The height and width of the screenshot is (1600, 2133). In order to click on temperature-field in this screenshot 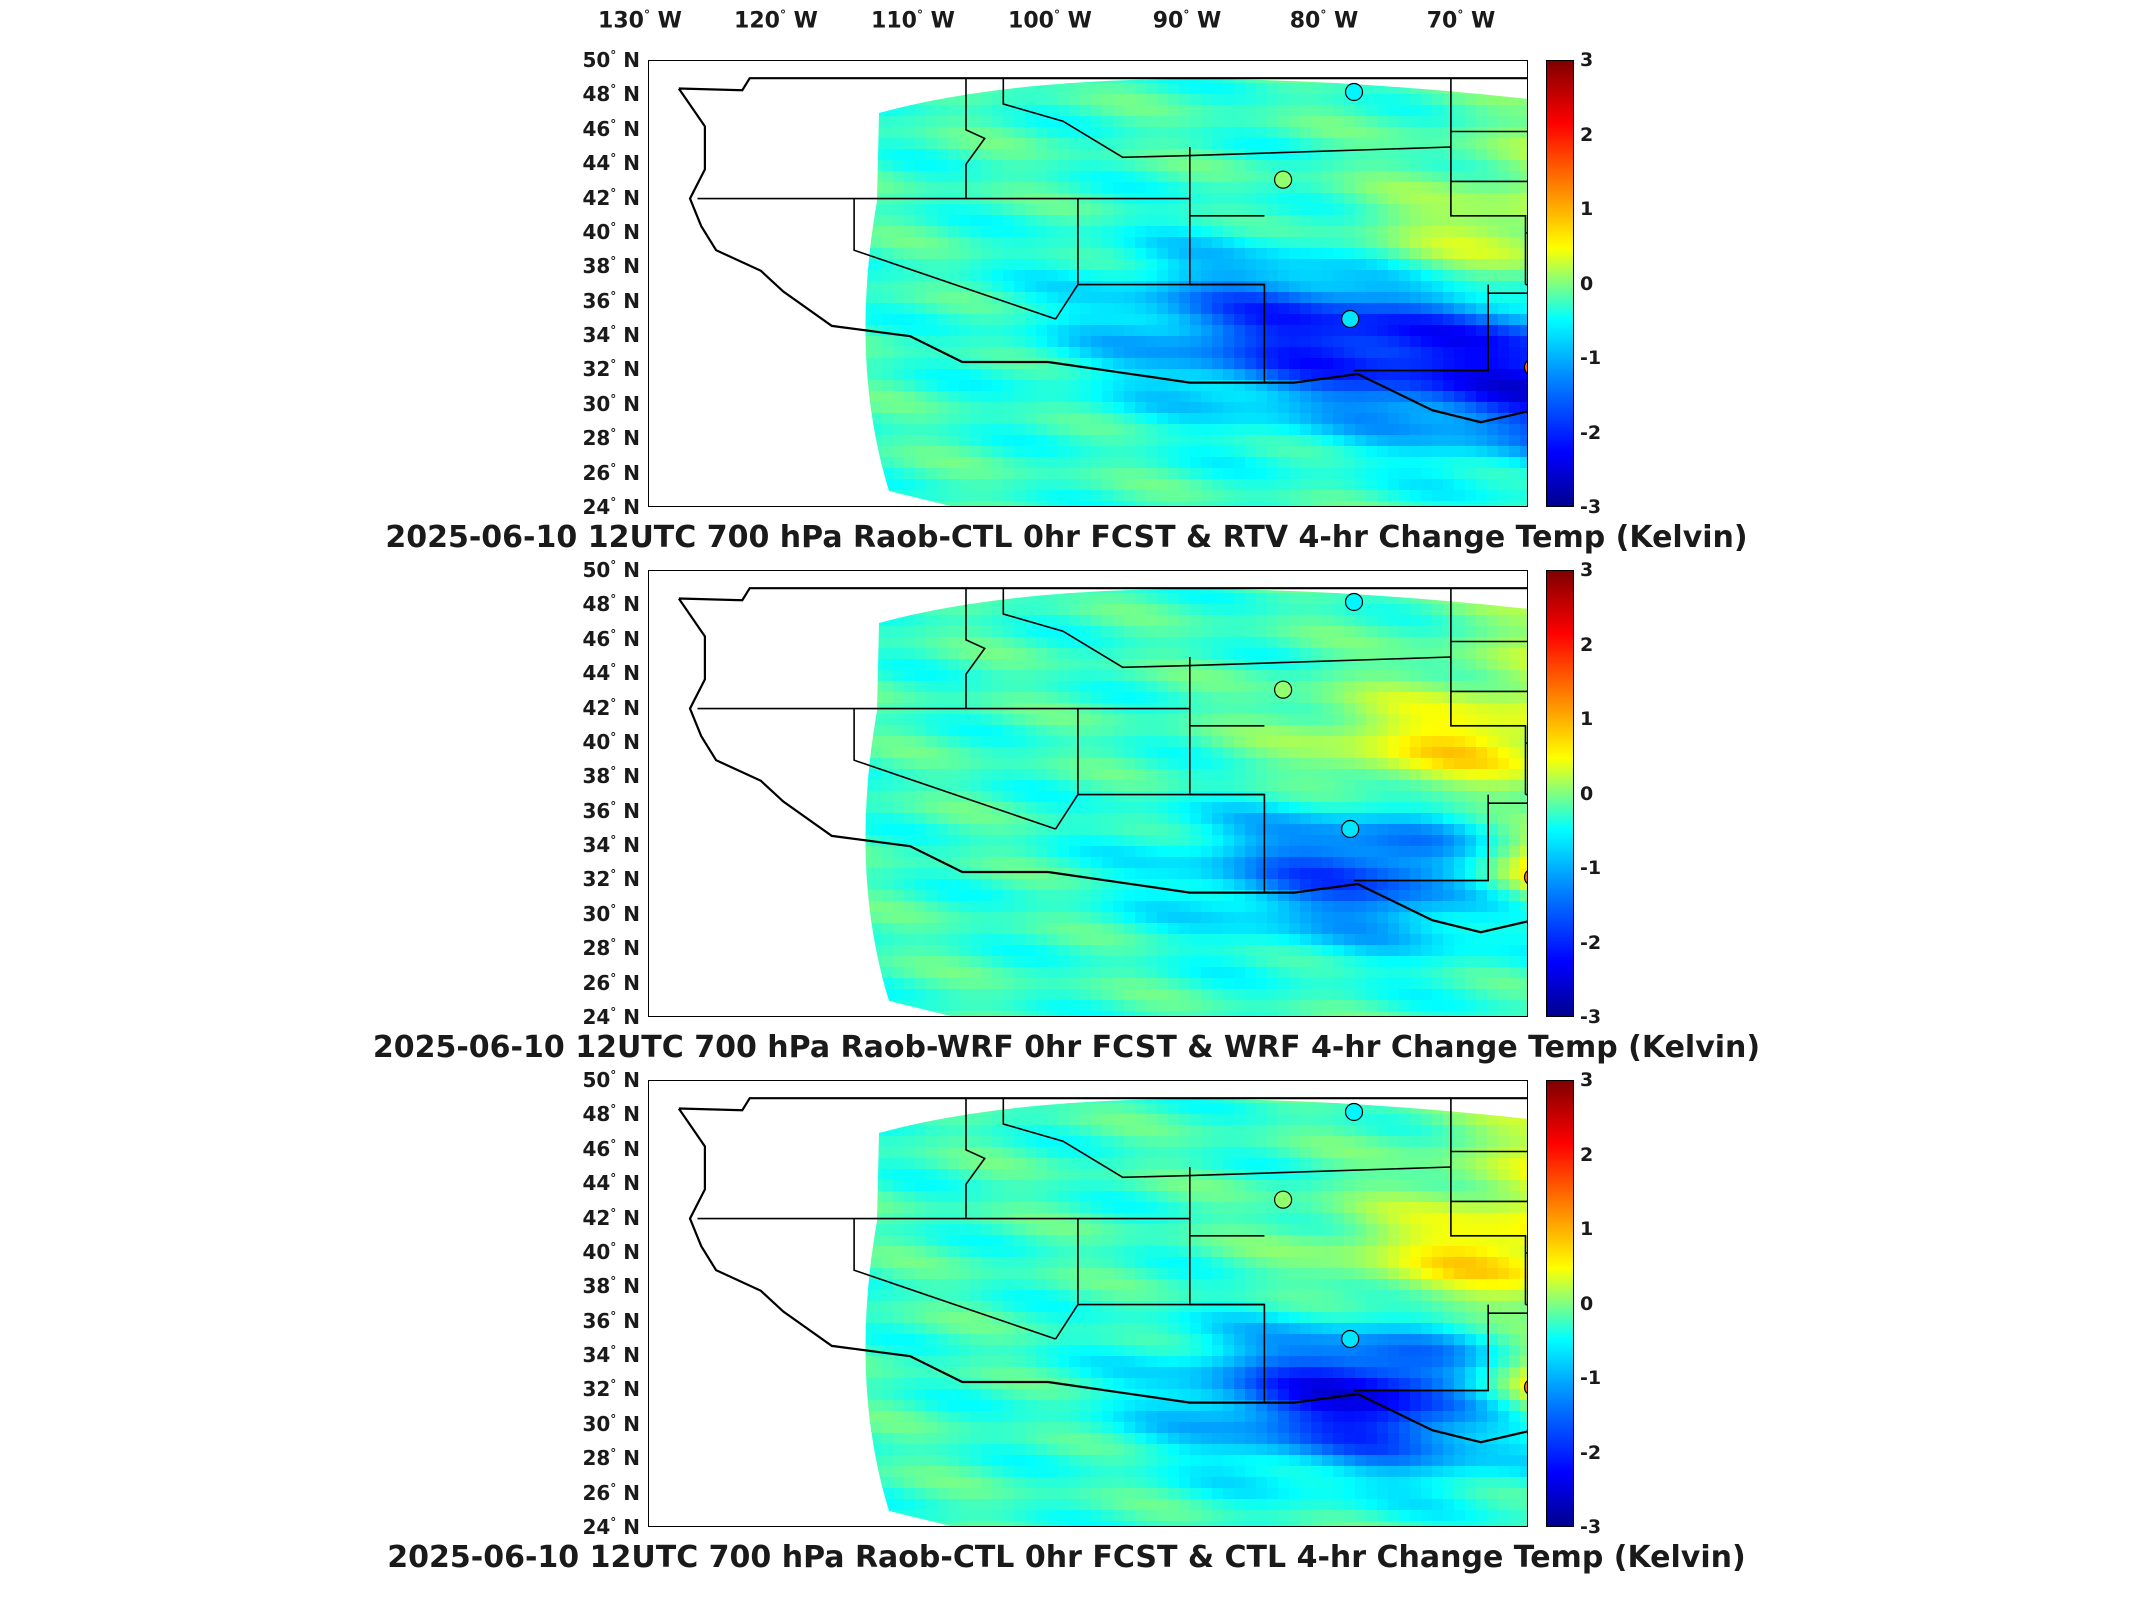, I will do `click(1196, 802)`.